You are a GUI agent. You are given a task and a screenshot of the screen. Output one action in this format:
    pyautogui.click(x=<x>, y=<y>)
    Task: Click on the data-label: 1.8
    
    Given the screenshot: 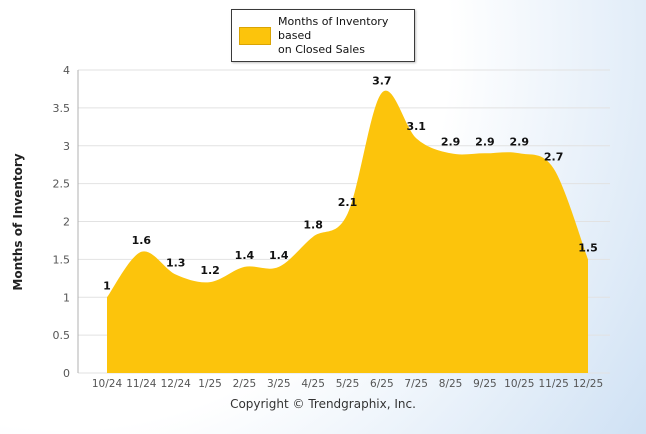 What is the action you would take?
    pyautogui.click(x=313, y=225)
    